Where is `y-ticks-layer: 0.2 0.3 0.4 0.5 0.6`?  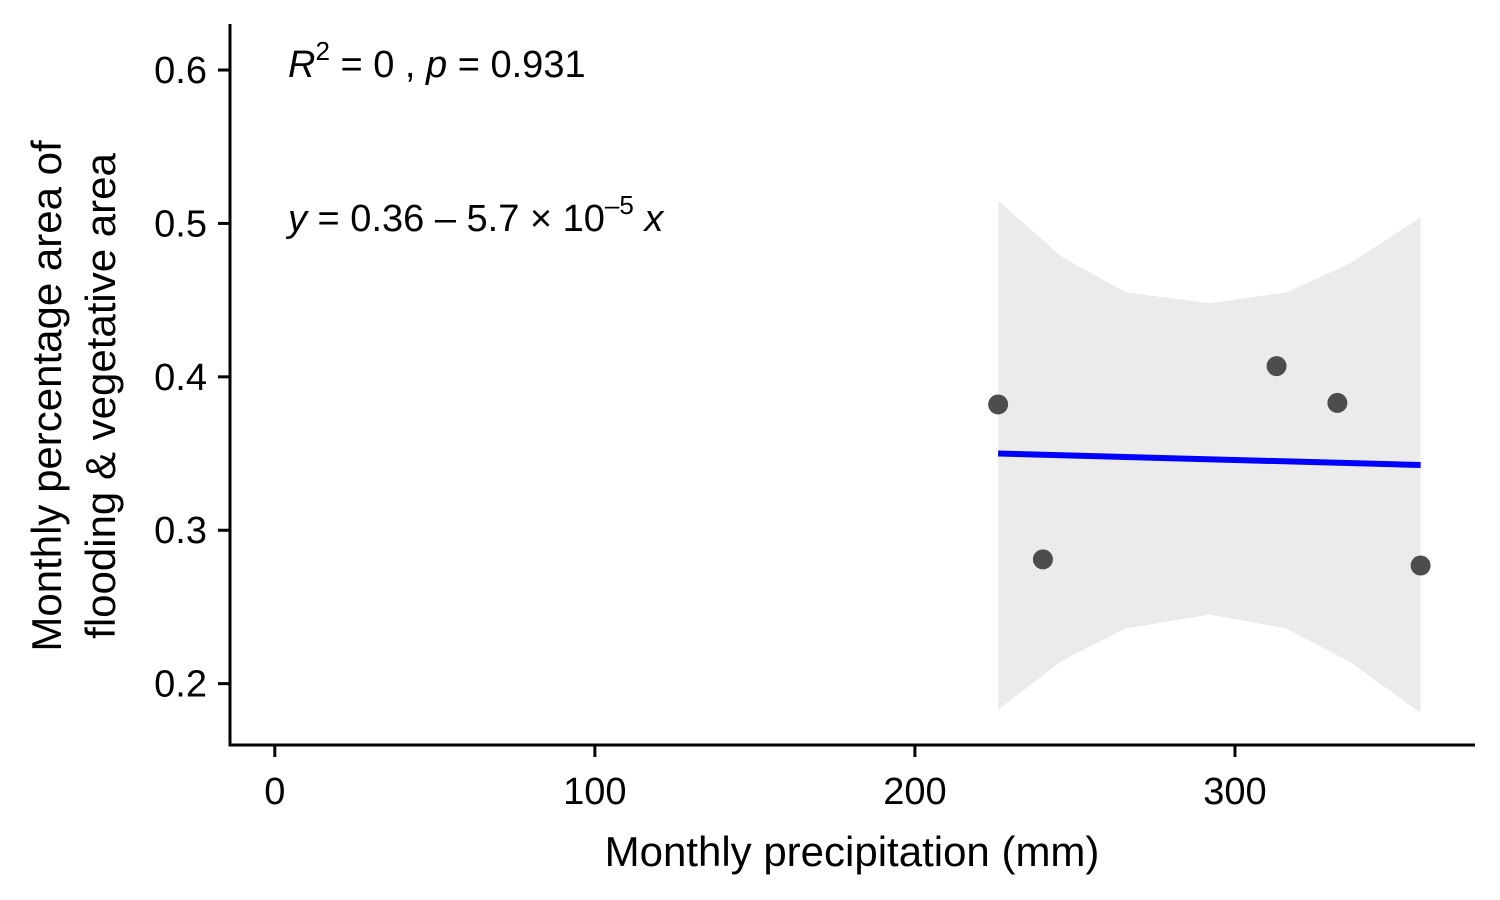 y-ticks-layer: 0.2 0.3 0.4 0.5 0.6 is located at coordinates (192, 378).